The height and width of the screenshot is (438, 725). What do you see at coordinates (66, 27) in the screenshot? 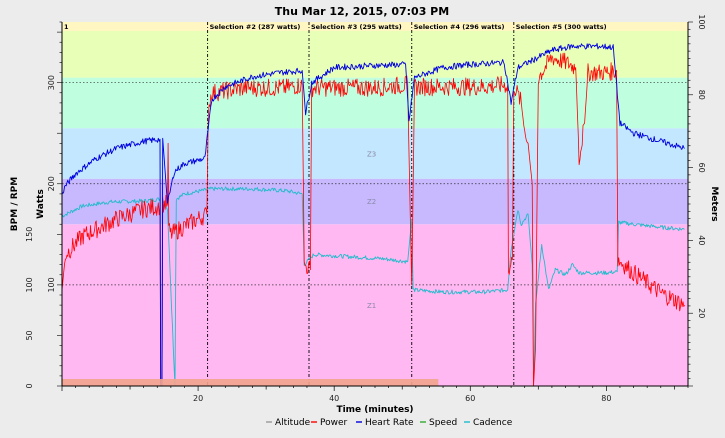
I see `selection-label-1: 1` at bounding box center [66, 27].